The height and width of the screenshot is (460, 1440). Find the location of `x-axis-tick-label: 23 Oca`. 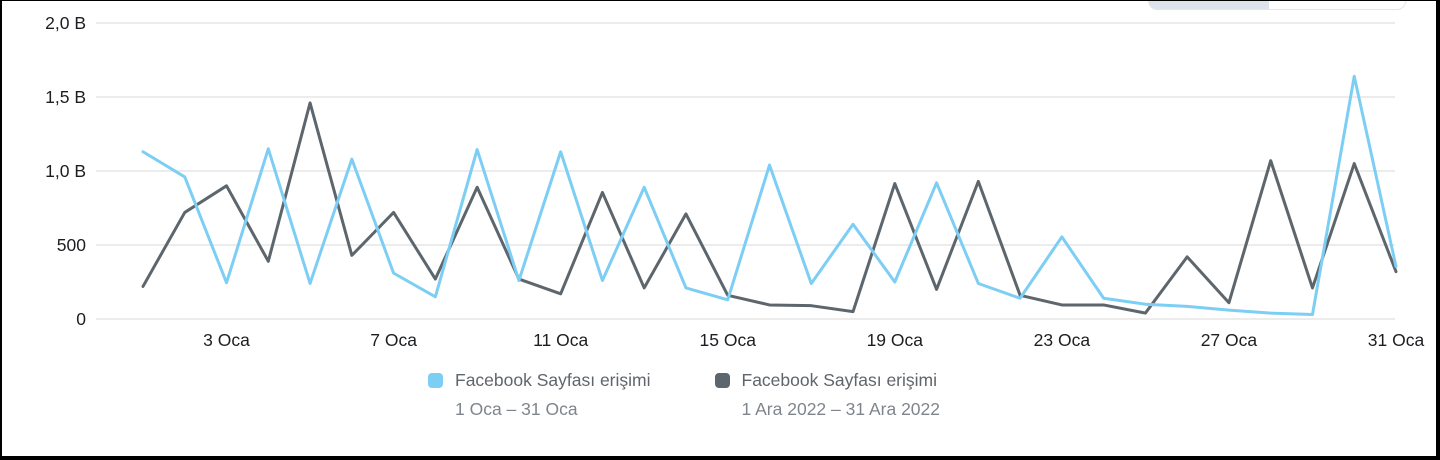

x-axis-tick-label: 23 Oca is located at coordinates (1062, 340).